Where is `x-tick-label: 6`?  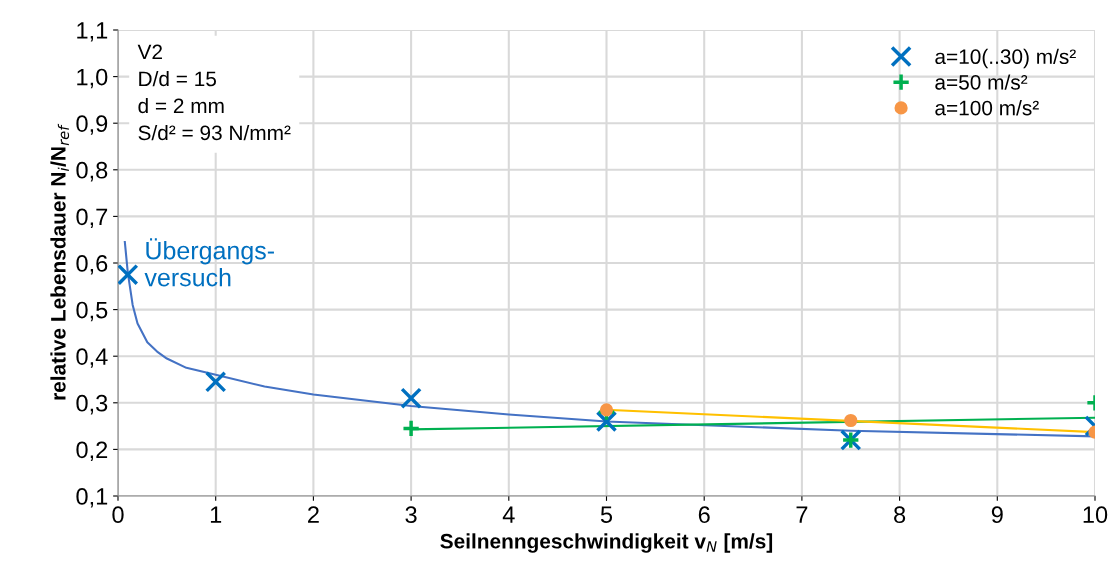
x-tick-label: 6 is located at coordinates (704, 515).